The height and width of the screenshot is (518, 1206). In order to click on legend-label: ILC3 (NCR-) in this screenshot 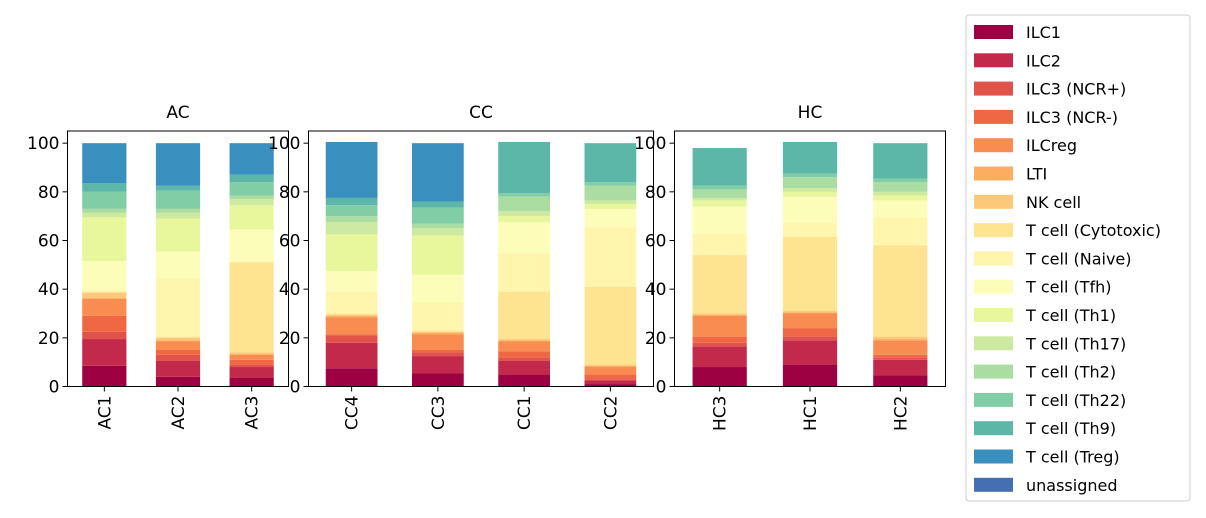, I will do `click(1072, 117)`.